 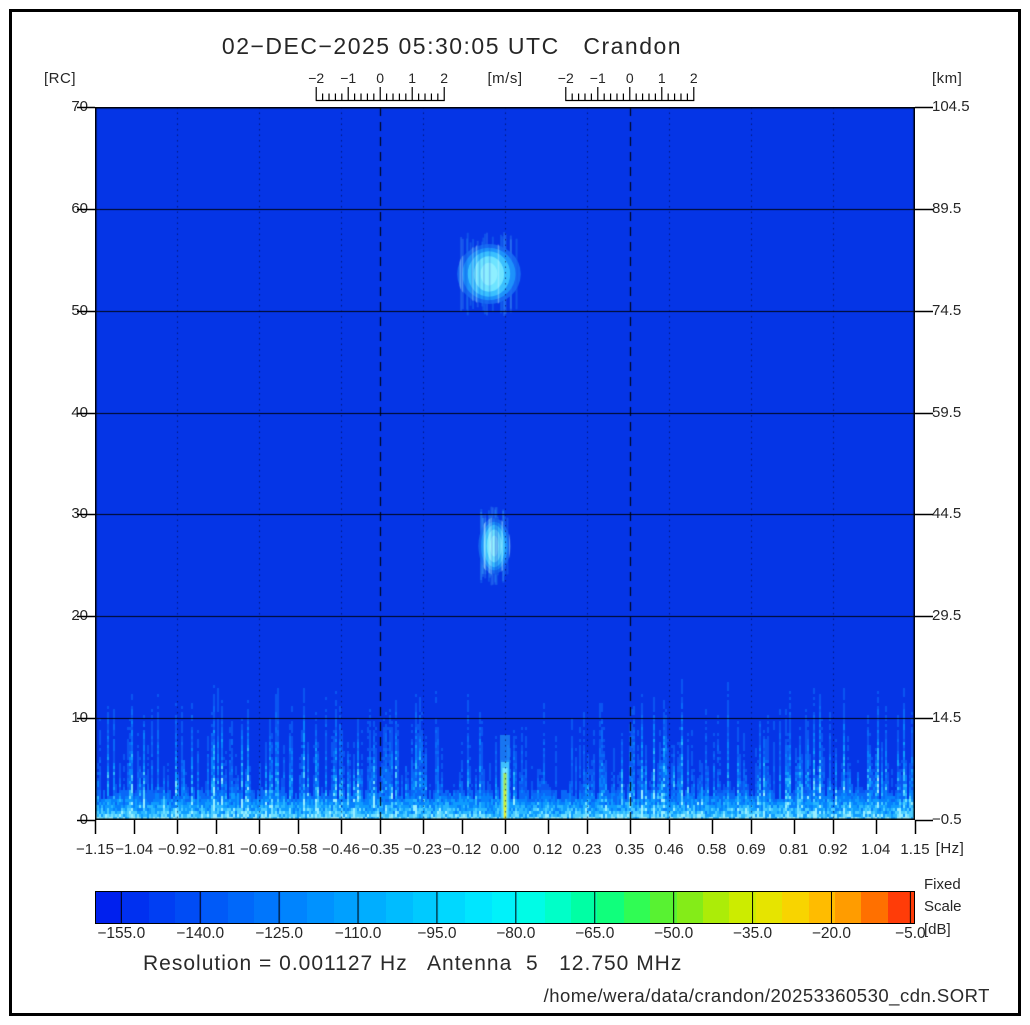 What do you see at coordinates (358, 933) in the screenshot?
I see `colorbar-tick-label: −110.0` at bounding box center [358, 933].